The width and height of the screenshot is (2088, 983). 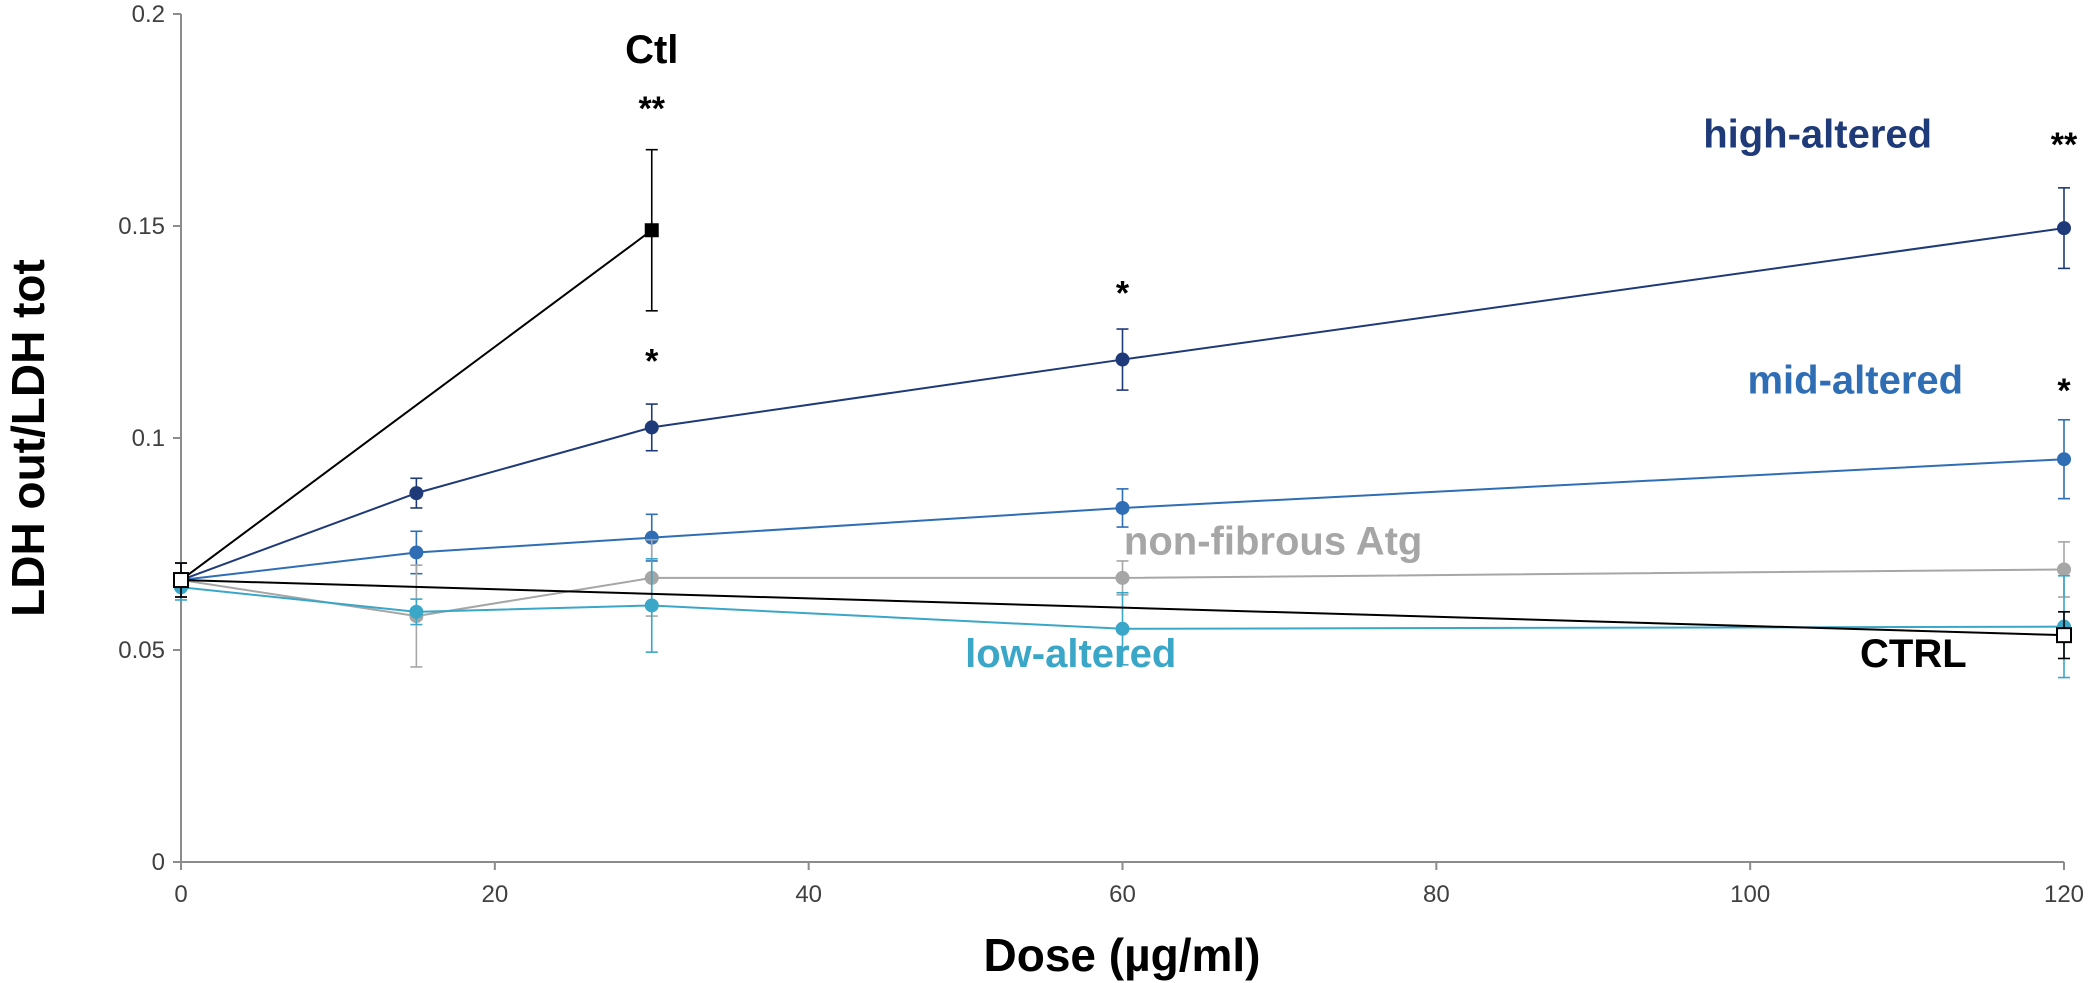 What do you see at coordinates (808, 894) in the screenshot?
I see `x-tick-label: 40` at bounding box center [808, 894].